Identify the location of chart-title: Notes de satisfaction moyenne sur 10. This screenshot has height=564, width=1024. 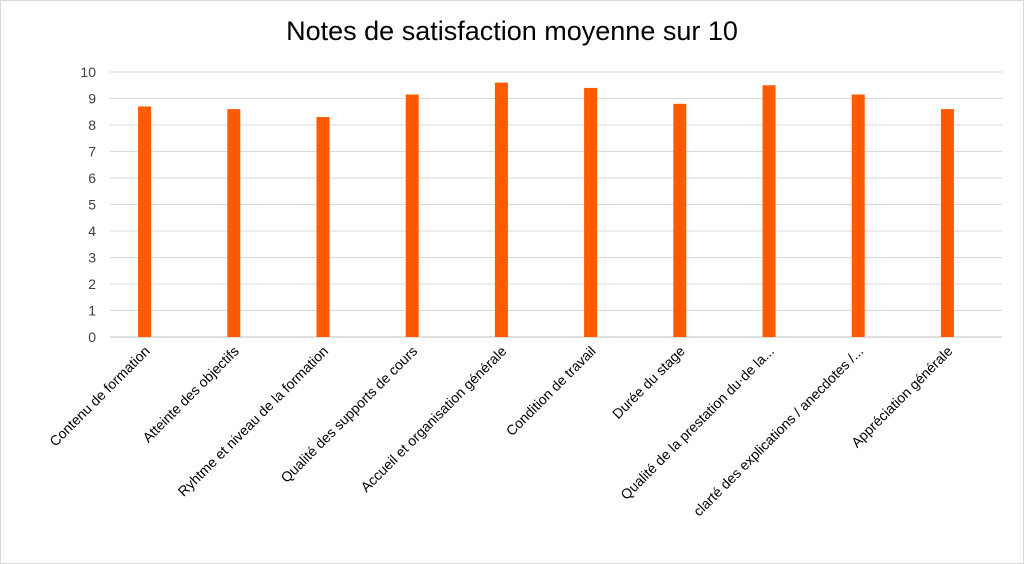
(512, 31).